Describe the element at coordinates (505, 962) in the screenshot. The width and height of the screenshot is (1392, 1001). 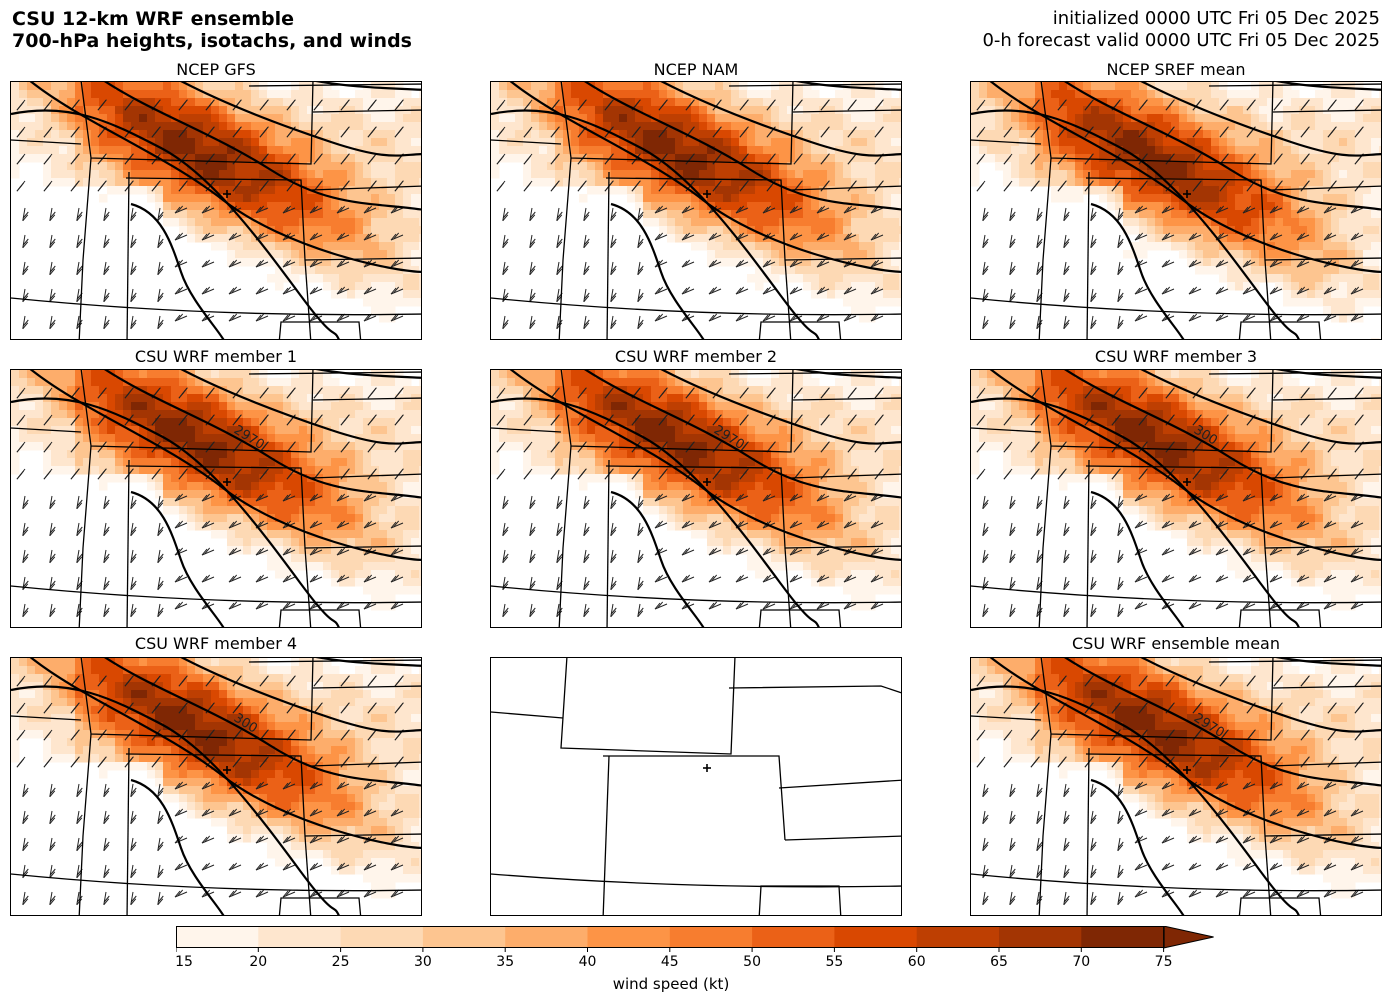
I see `colorbar-tick-label: 35` at that location.